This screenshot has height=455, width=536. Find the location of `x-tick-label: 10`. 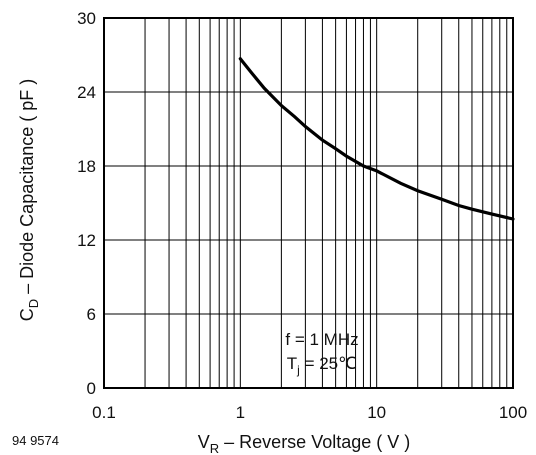

x-tick-label: 10 is located at coordinates (376, 412).